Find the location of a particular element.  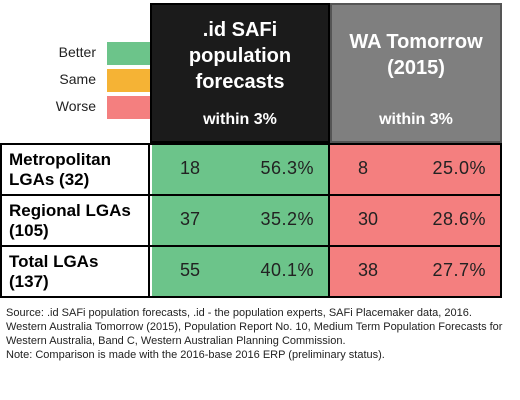

legend-label: Same is located at coordinates (77, 79).